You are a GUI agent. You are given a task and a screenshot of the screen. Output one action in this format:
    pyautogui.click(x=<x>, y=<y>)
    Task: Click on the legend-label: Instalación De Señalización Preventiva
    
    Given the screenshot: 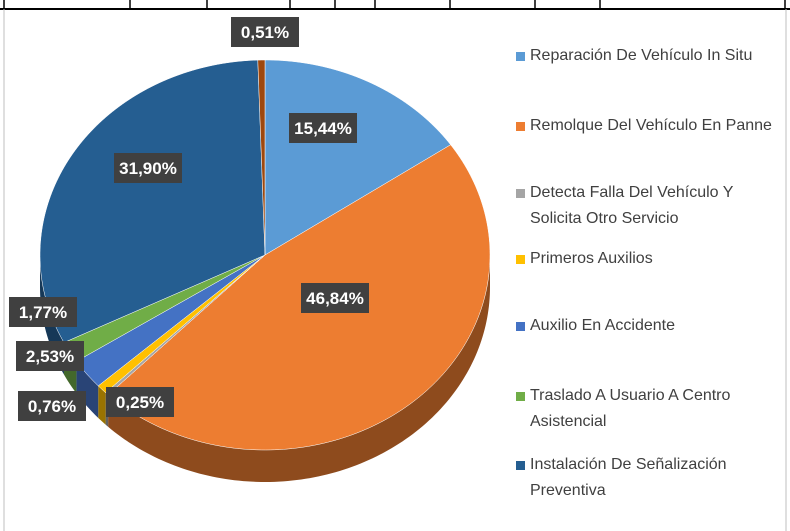 What is the action you would take?
    pyautogui.click(x=628, y=477)
    